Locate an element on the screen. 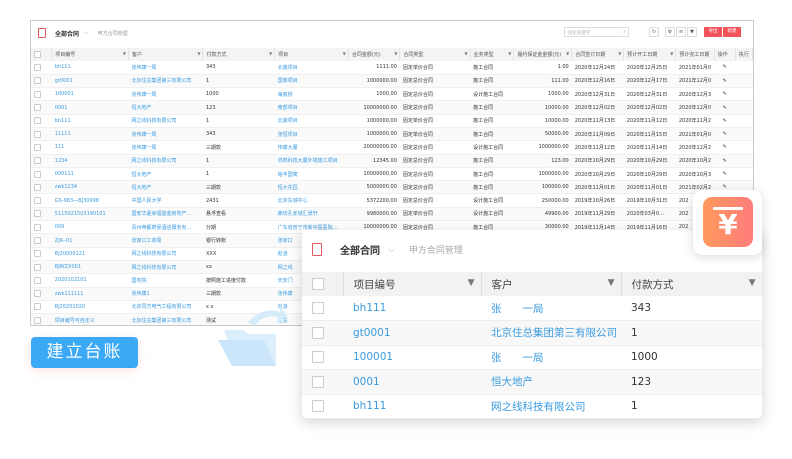 This screenshot has height=459, width=792. table-cell: BJWZX001 is located at coordinates (90, 267).